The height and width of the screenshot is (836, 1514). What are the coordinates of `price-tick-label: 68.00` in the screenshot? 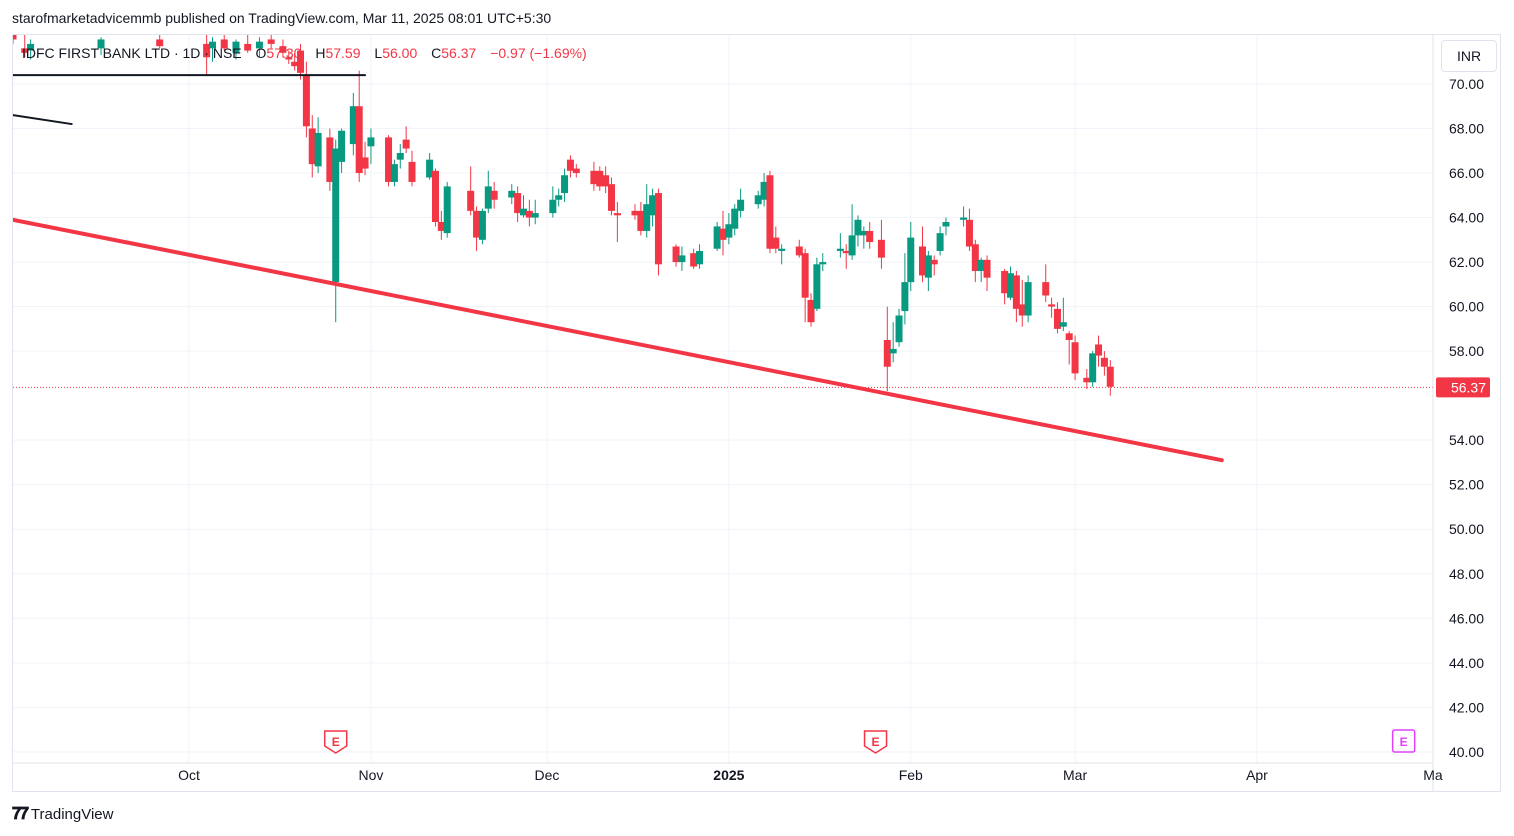 It's located at (1466, 129).